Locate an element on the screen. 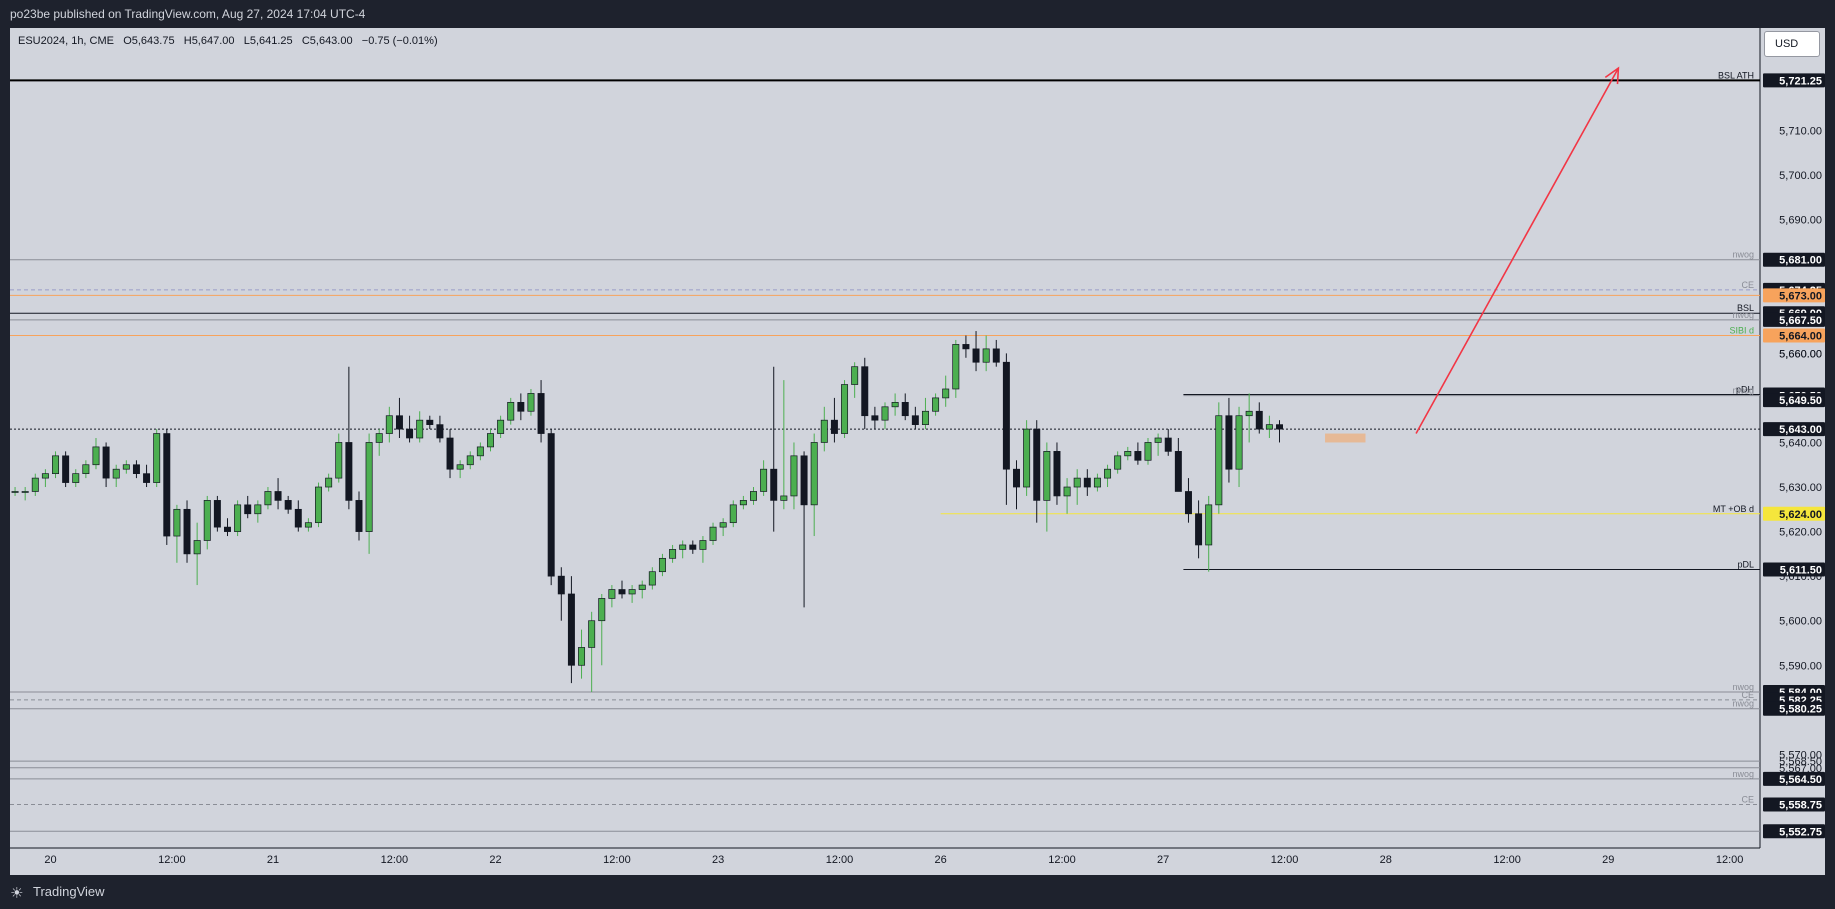 This screenshot has height=909, width=1835. x-tick-label-12: 28 is located at coordinates (1386, 860).